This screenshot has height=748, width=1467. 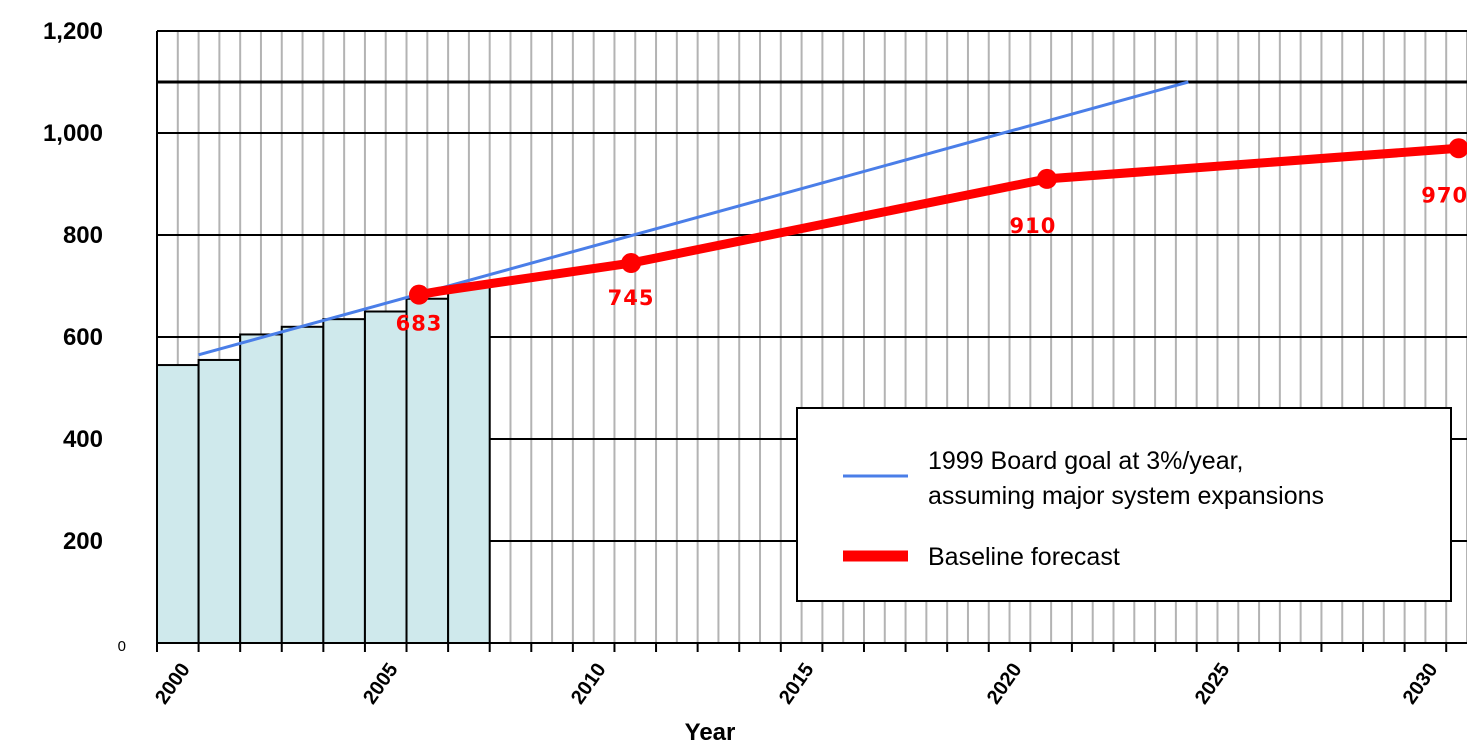 What do you see at coordinates (419, 324) in the screenshot?
I see `data-label: 683` at bounding box center [419, 324].